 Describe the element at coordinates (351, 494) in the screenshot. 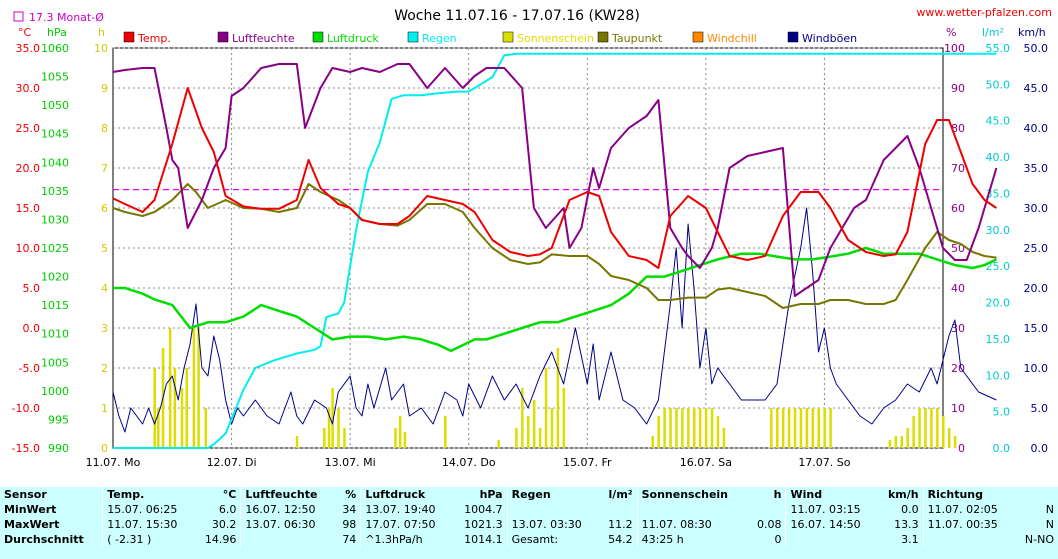

I see `hdr-humidity-unit: %` at that location.